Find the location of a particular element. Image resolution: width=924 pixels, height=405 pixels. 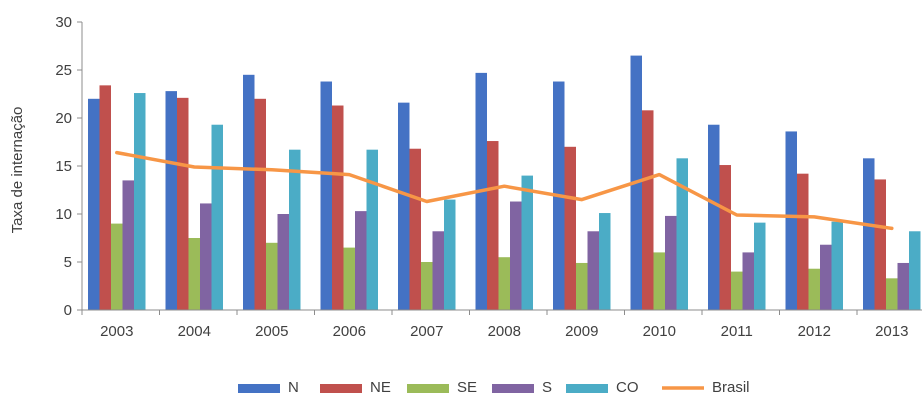

legend-swatch-s is located at coordinates (513, 388).